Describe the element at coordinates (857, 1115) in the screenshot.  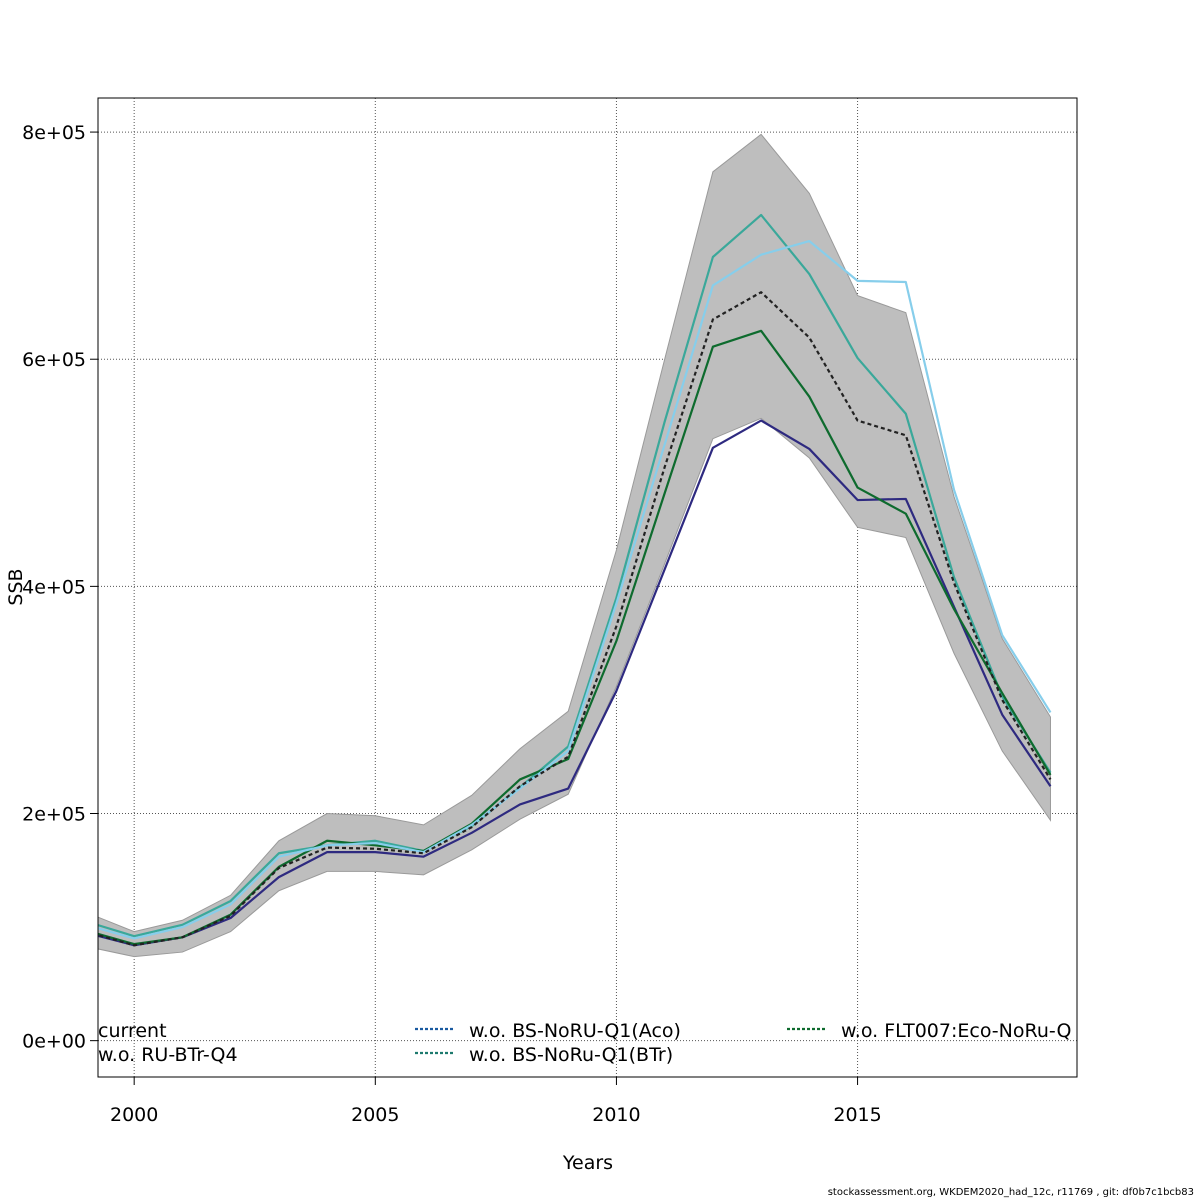
I see `x-tick-label-3: 2015` at that location.